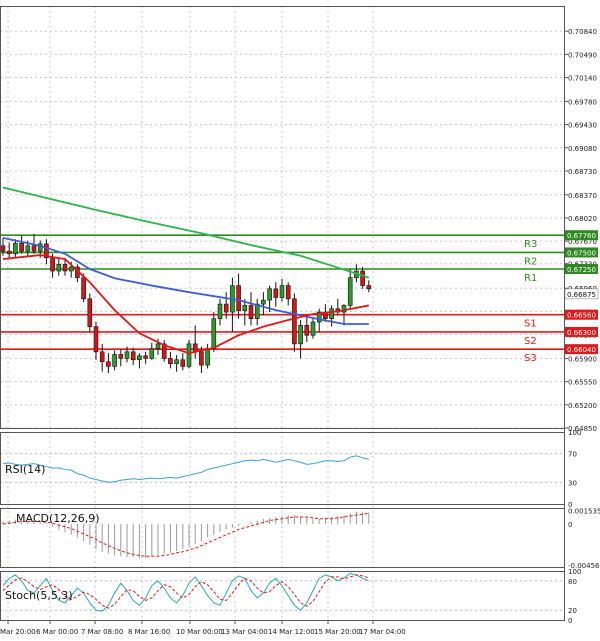 Image resolution: width=600 pixels, height=641 pixels. What do you see at coordinates (185, 592) in the screenshot?
I see `stoch-main-line` at bounding box center [185, 592].